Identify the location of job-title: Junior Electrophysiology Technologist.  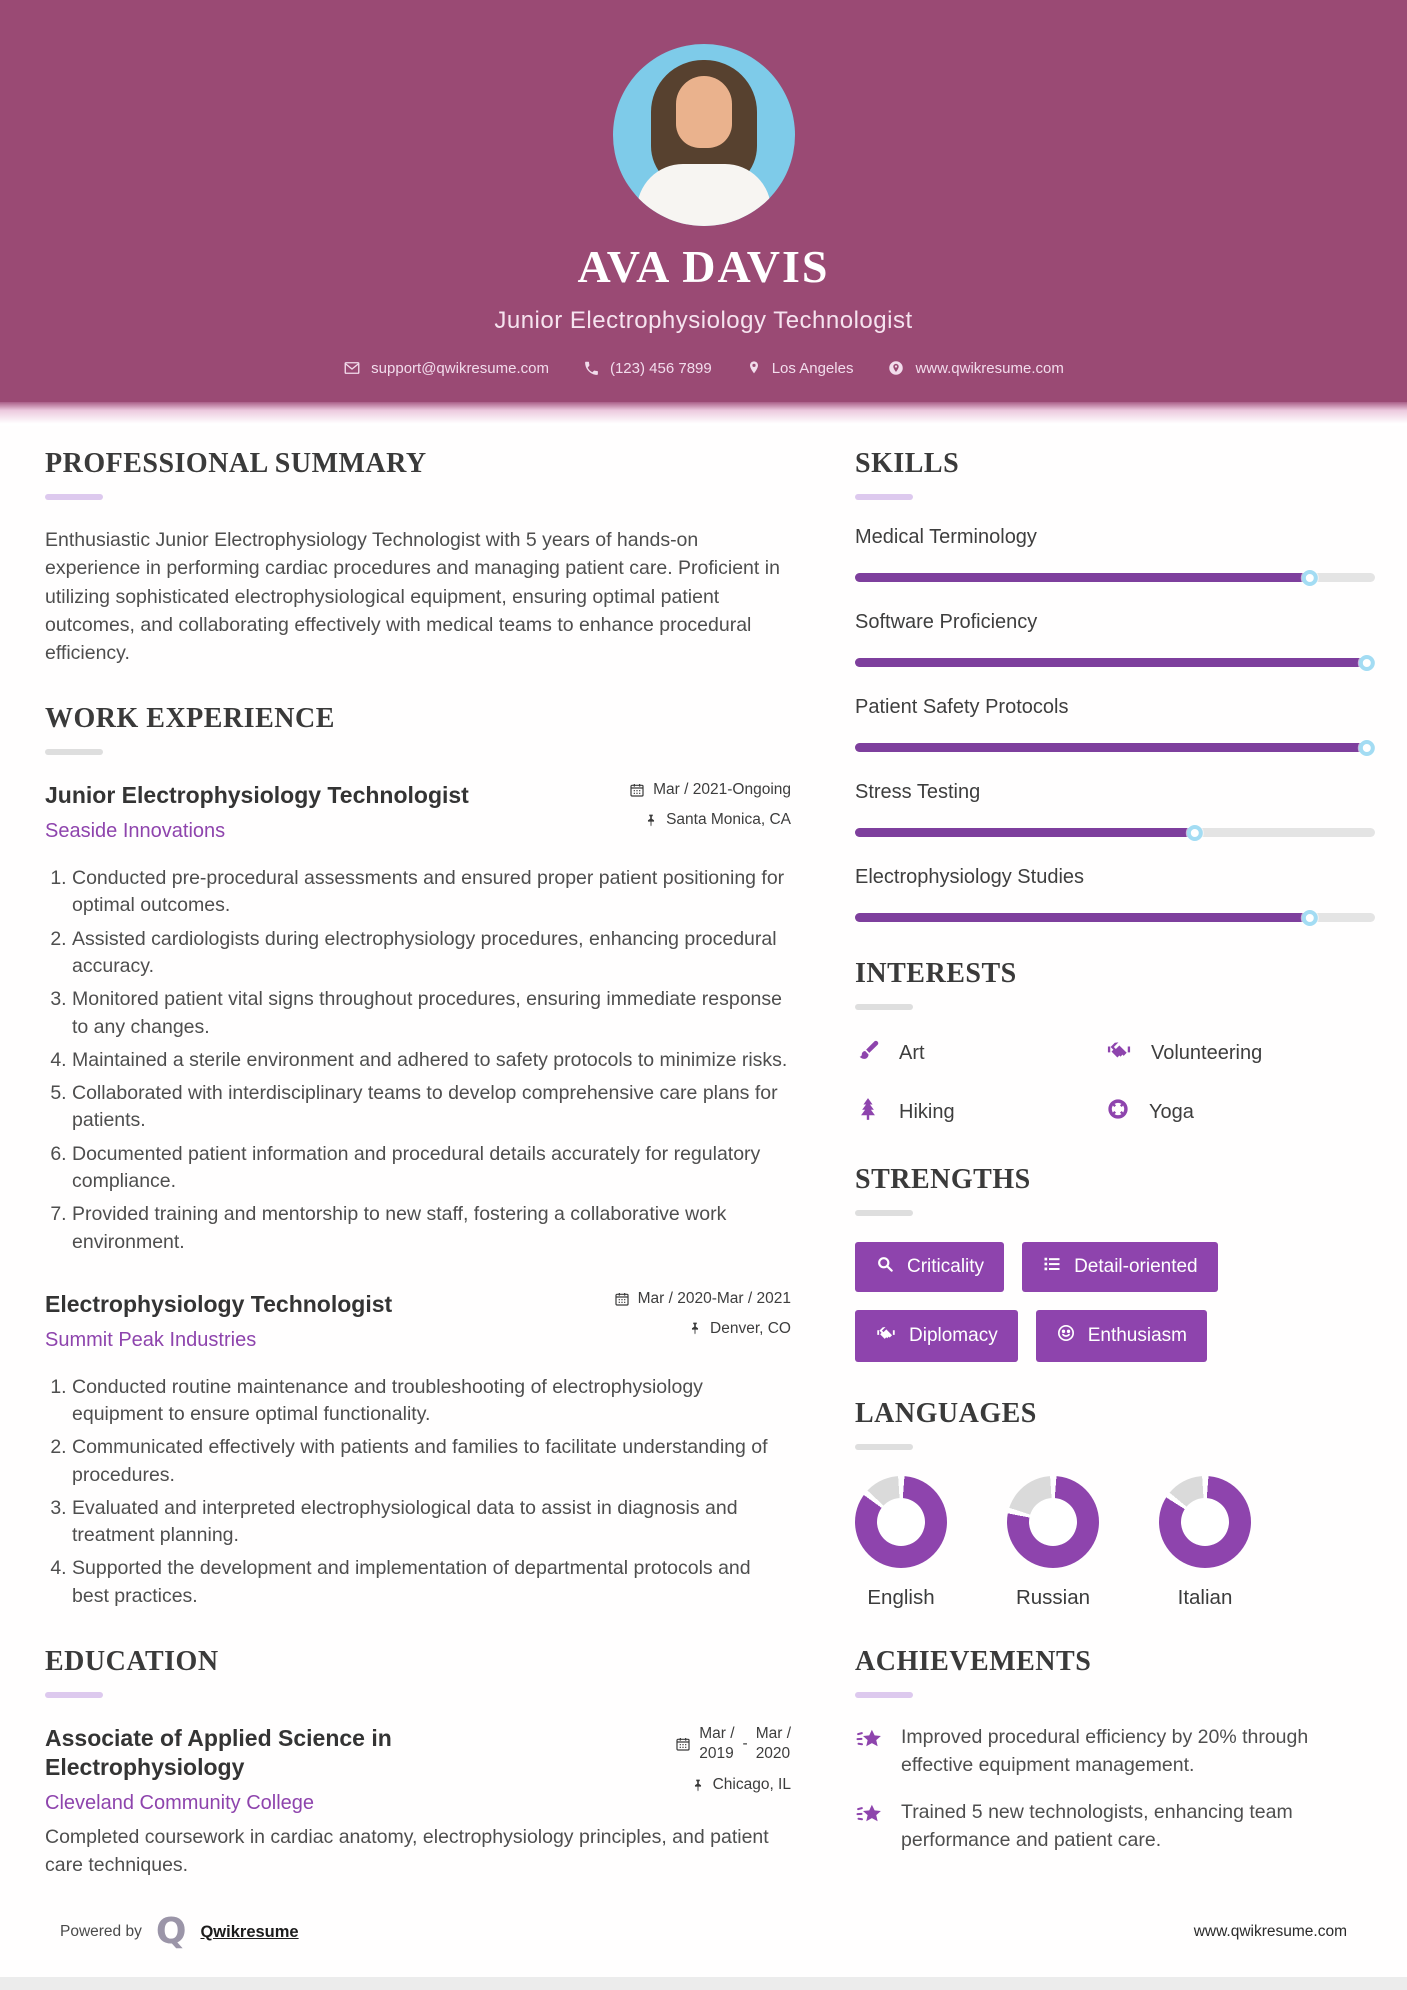
(257, 795).